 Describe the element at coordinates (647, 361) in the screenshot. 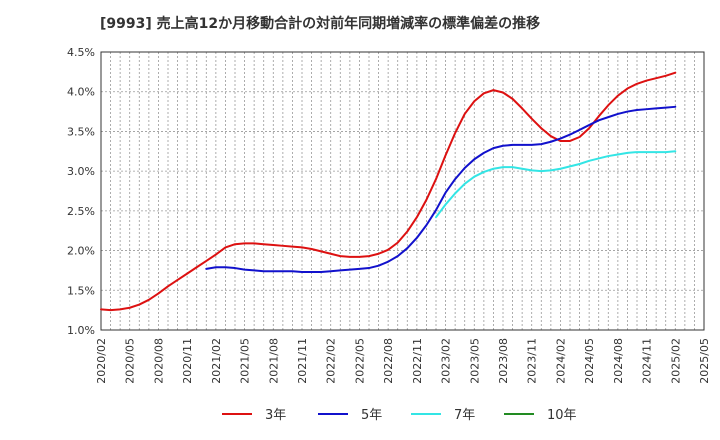

I see `x-tick-label: 2024/11` at that location.